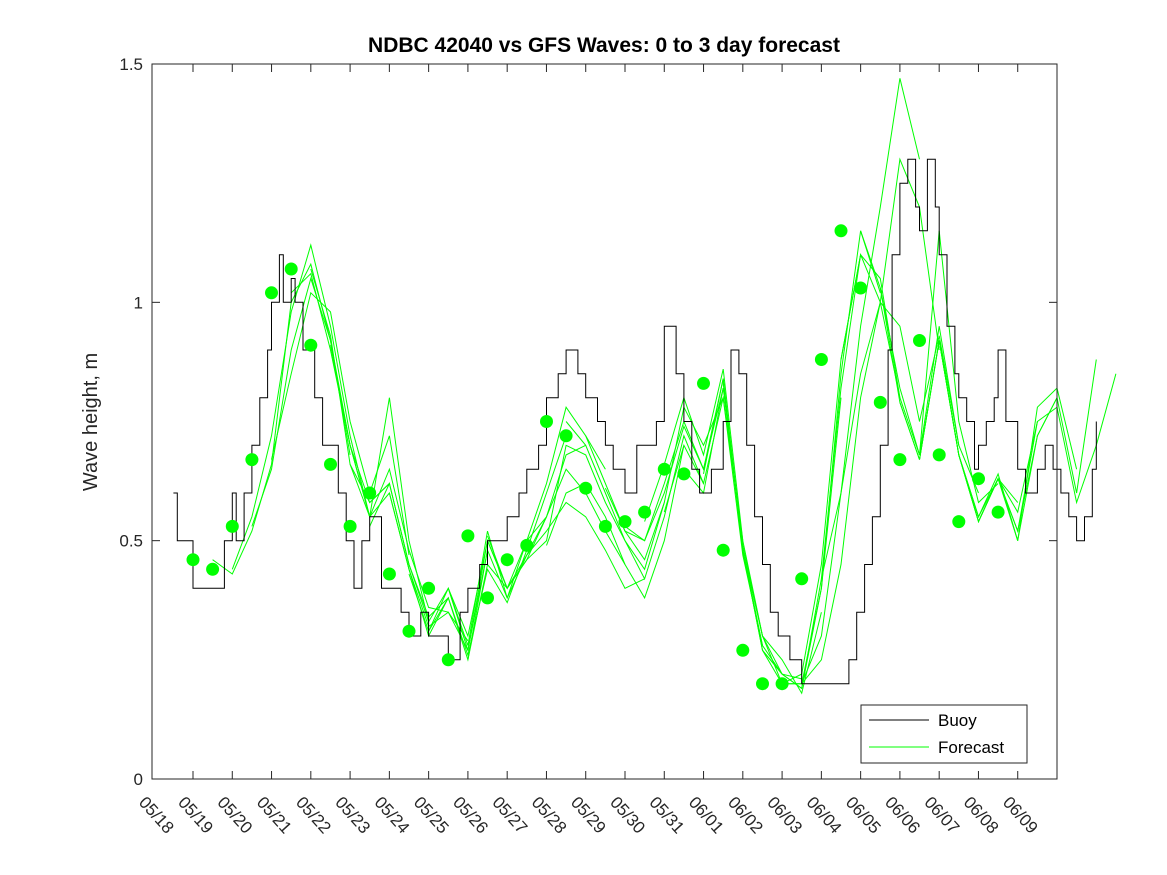  I want to click on x-tick-label-21: 06/08, so click(981, 815).